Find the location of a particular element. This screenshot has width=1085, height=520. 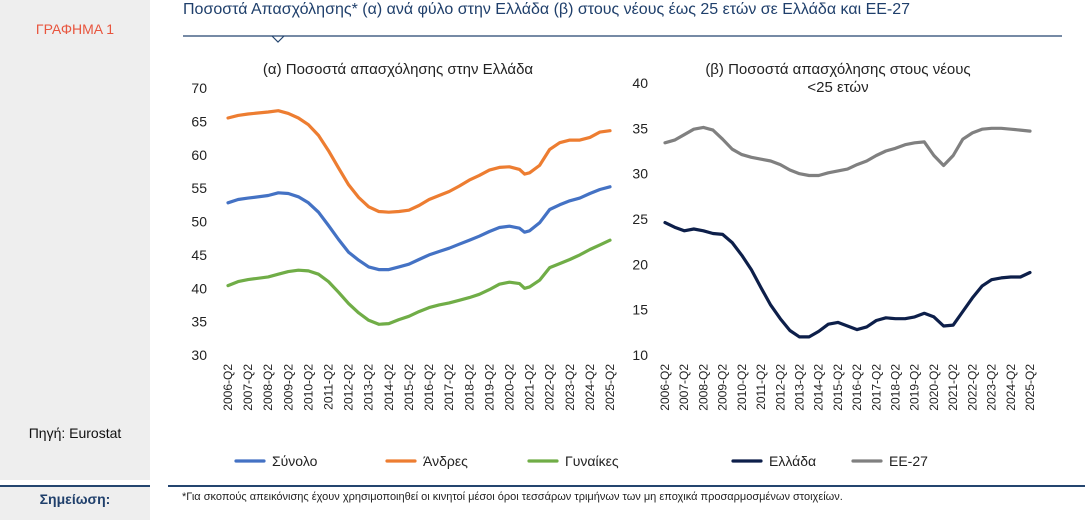

legend-label: Γυναίκες is located at coordinates (592, 461).